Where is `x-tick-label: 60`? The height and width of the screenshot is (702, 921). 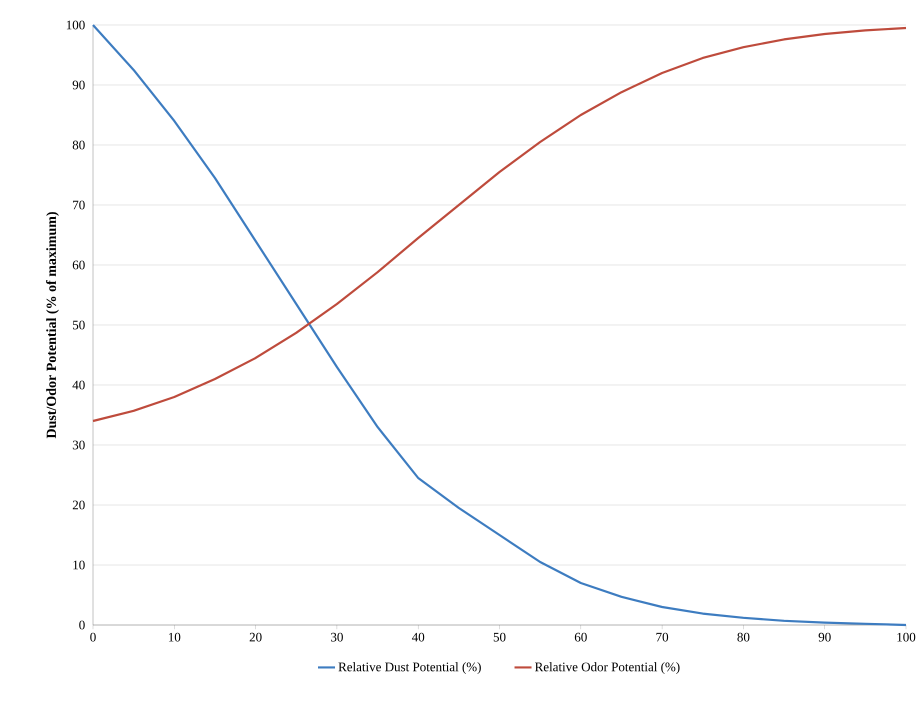
x-tick-label: 60 is located at coordinates (580, 637).